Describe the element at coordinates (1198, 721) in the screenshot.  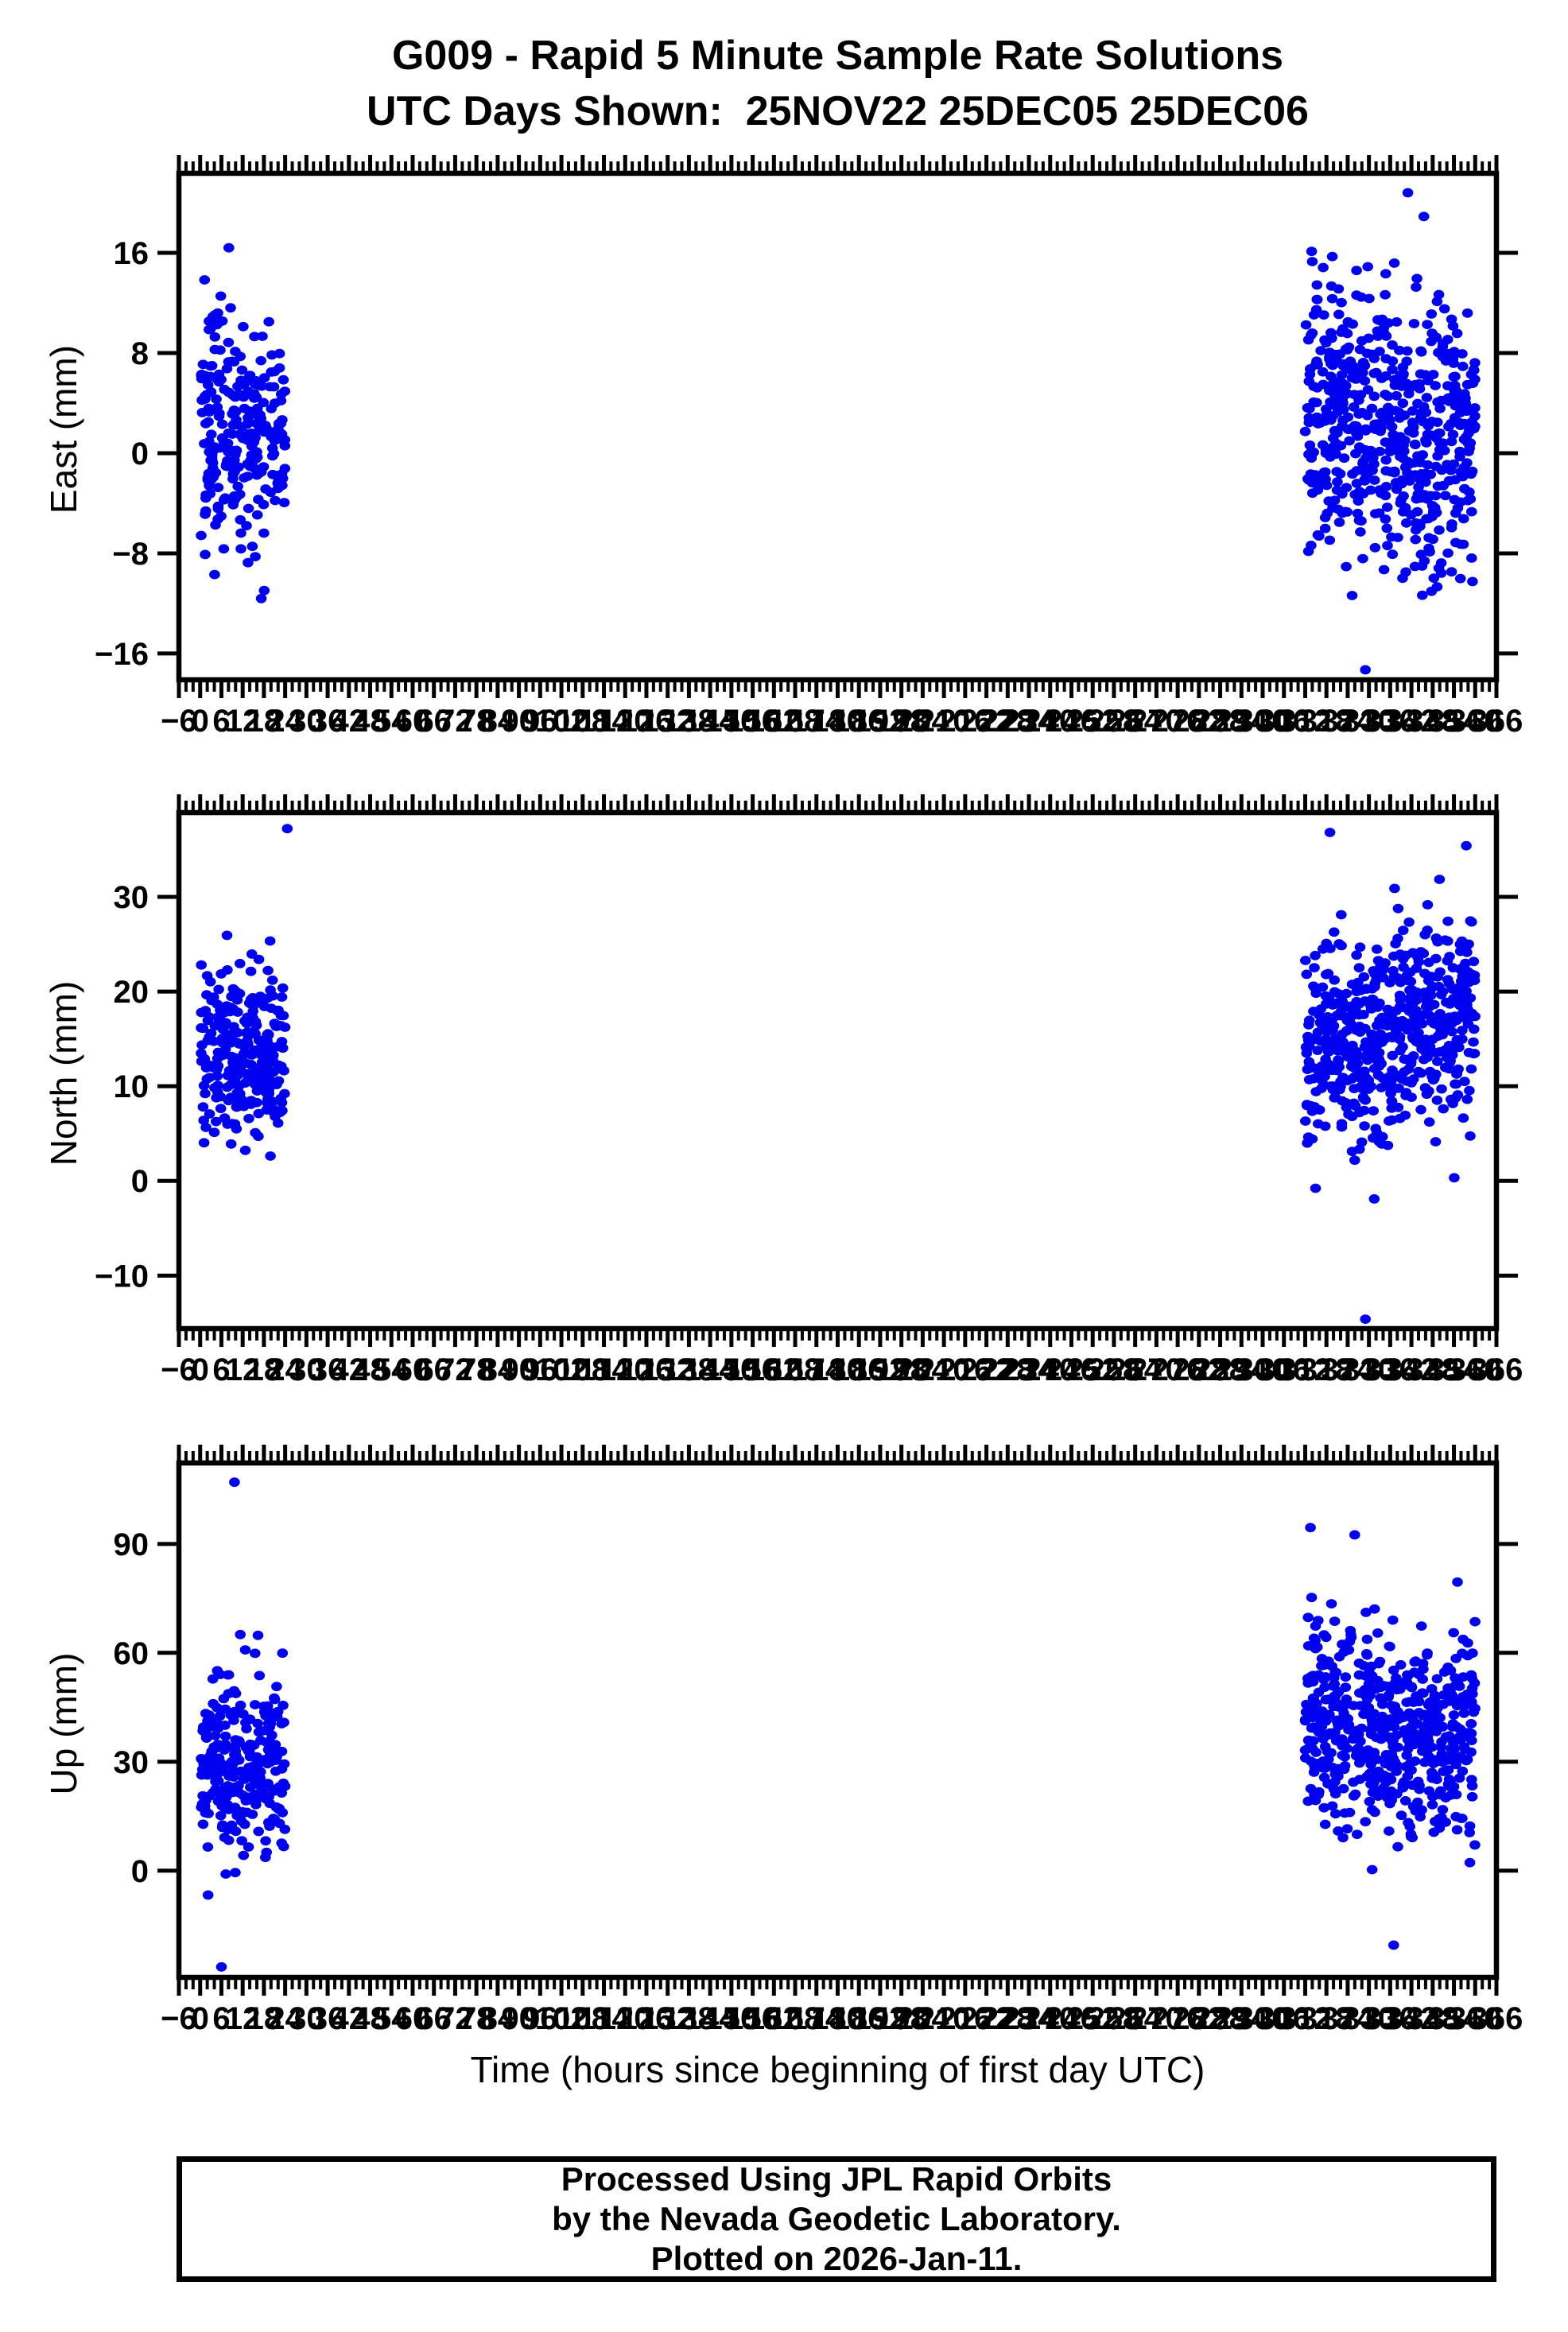
I see `x-tick-label: 282` at that location.